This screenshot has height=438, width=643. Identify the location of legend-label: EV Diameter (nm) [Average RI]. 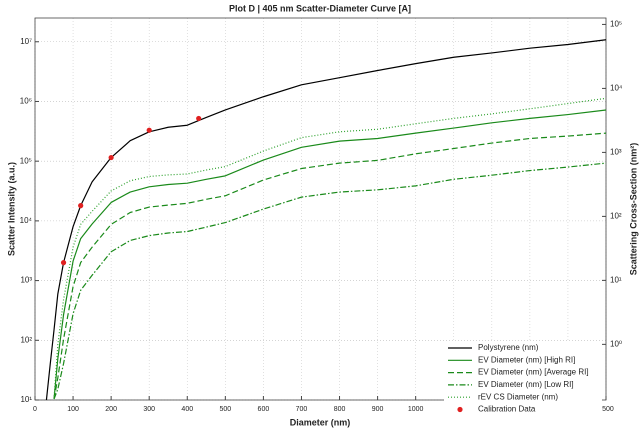
(533, 372).